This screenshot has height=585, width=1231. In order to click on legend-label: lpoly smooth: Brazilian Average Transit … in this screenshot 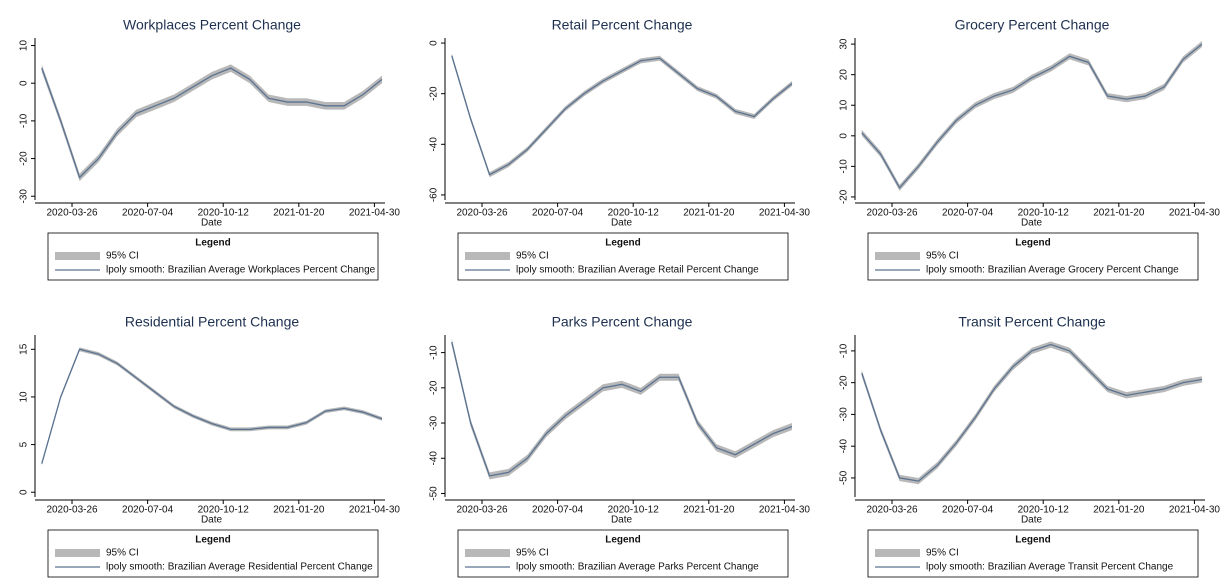, I will do `click(1050, 567)`.